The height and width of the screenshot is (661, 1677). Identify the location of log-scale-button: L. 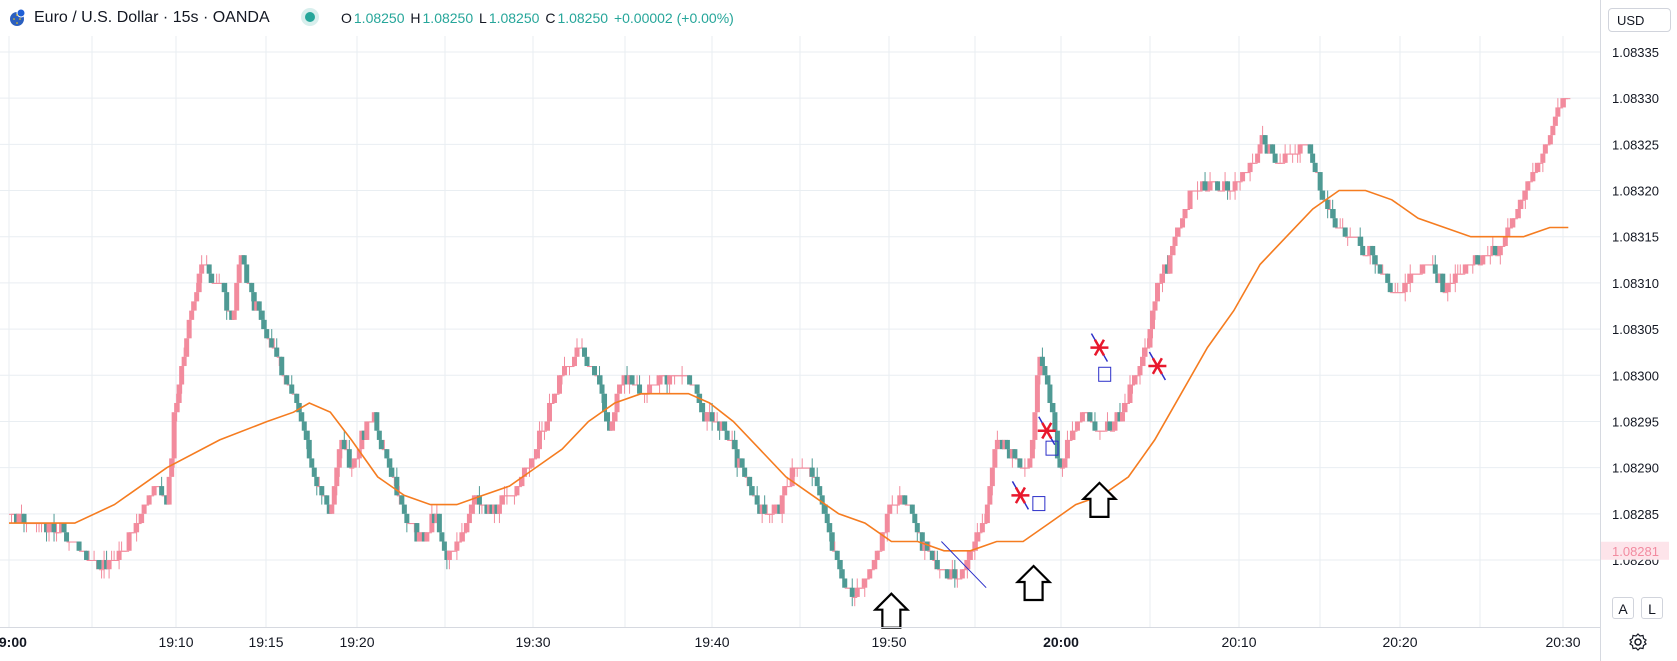
(1652, 608).